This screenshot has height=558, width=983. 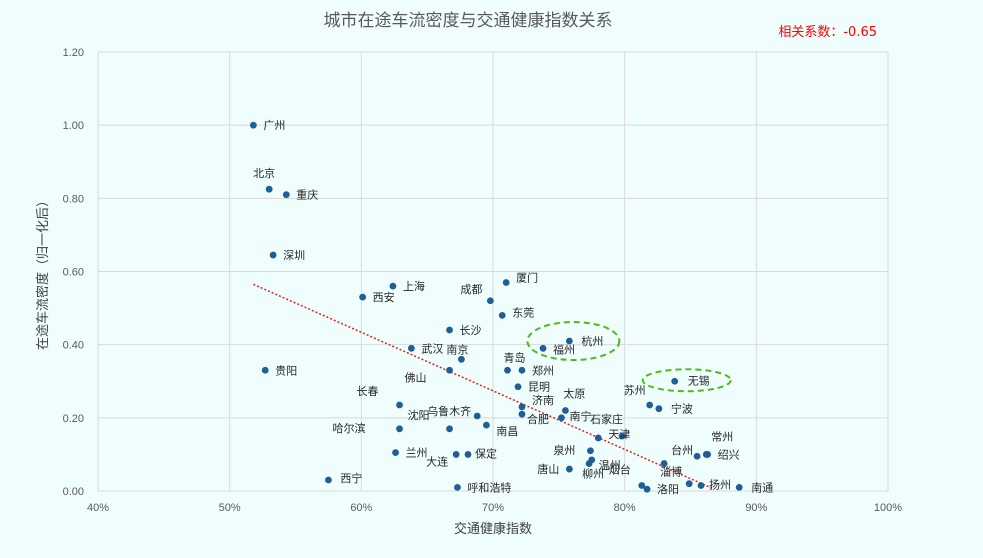 I want to click on x-tick-label: 50%, so click(x=230, y=508).